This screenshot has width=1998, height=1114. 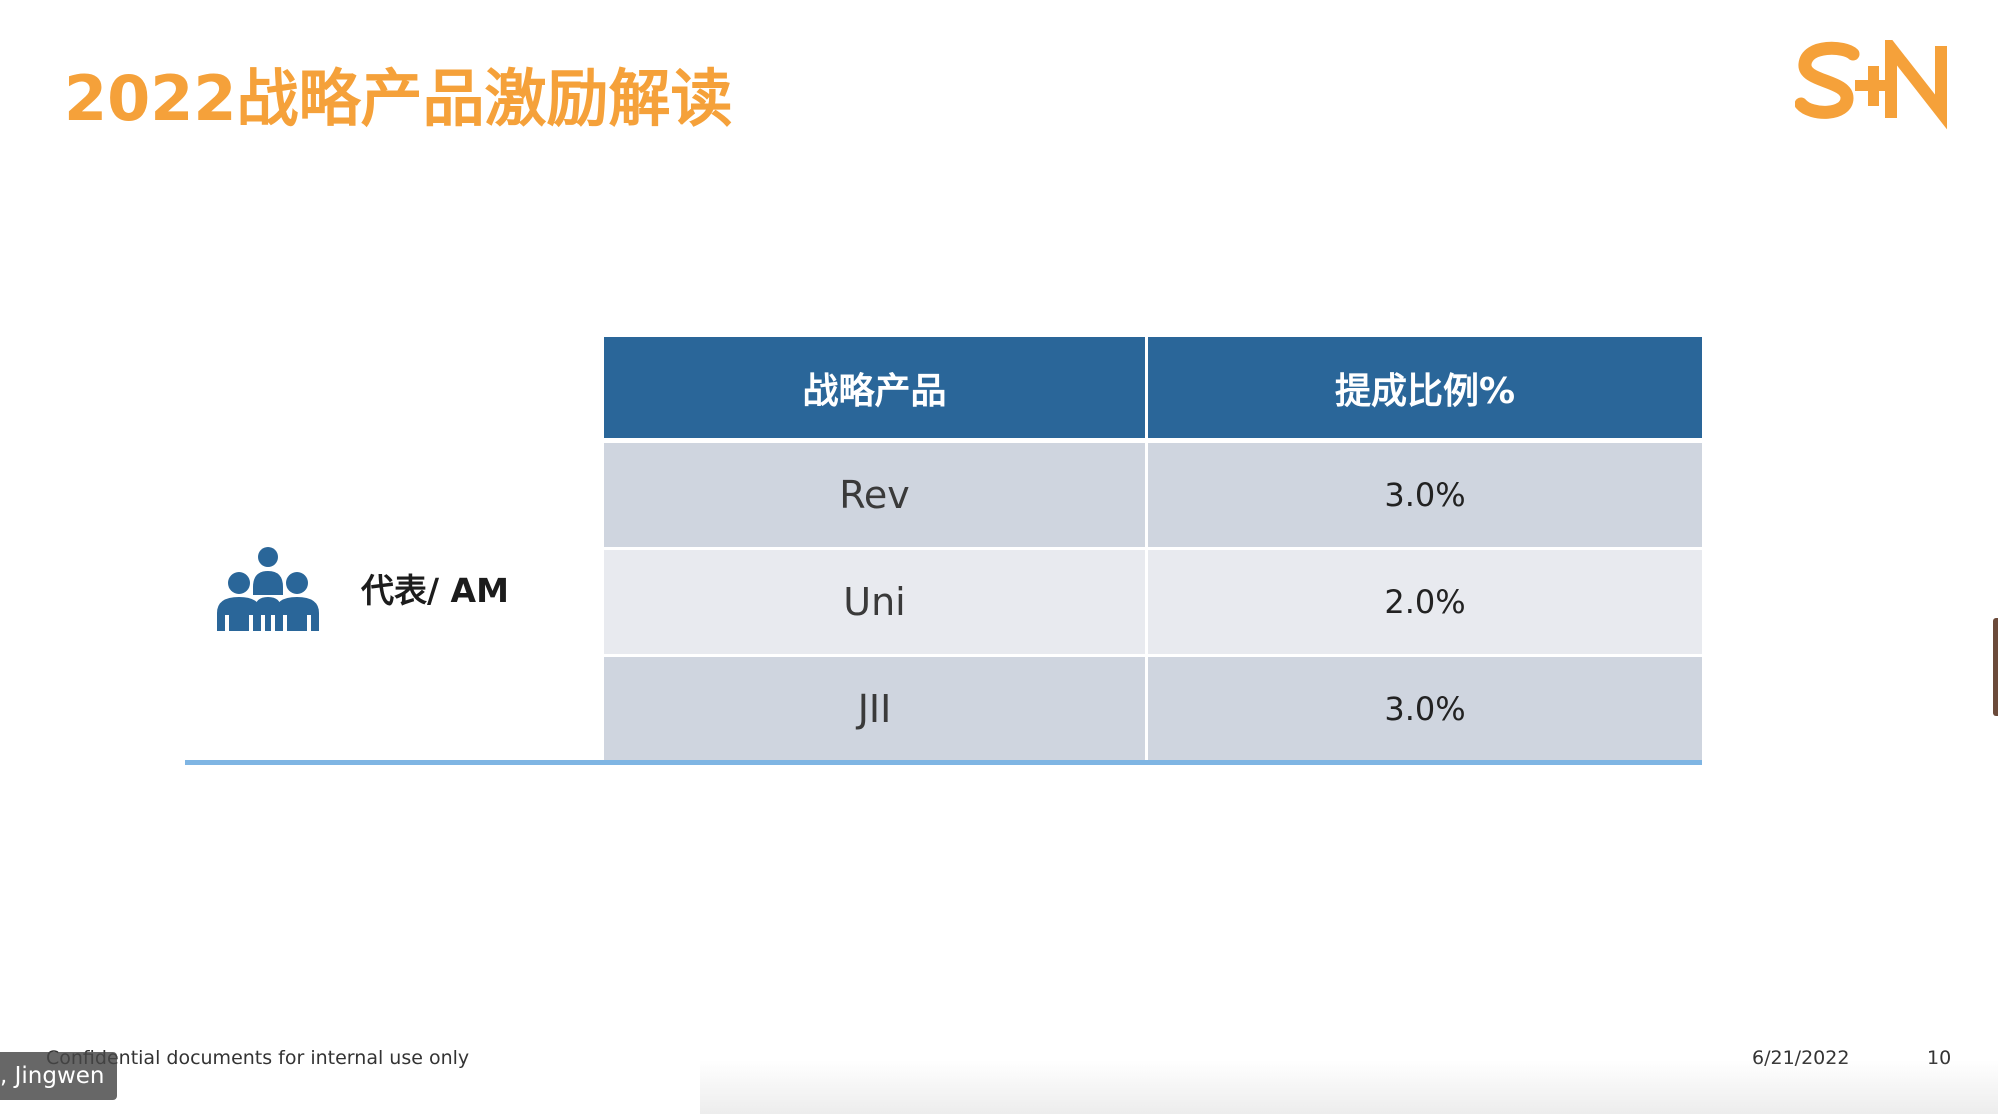 I want to click on table-row: JII 3.0%, so click(x=1153, y=709).